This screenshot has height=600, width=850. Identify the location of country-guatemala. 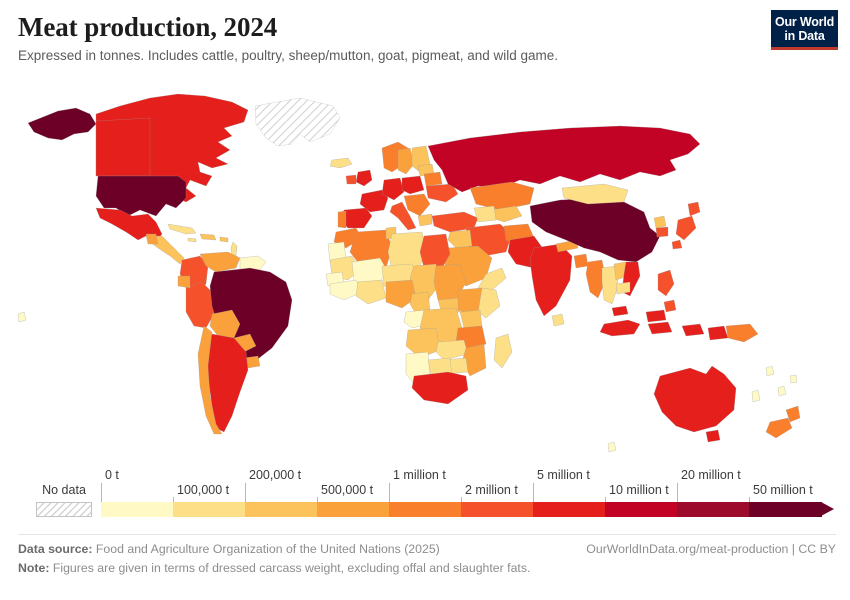
(152, 239).